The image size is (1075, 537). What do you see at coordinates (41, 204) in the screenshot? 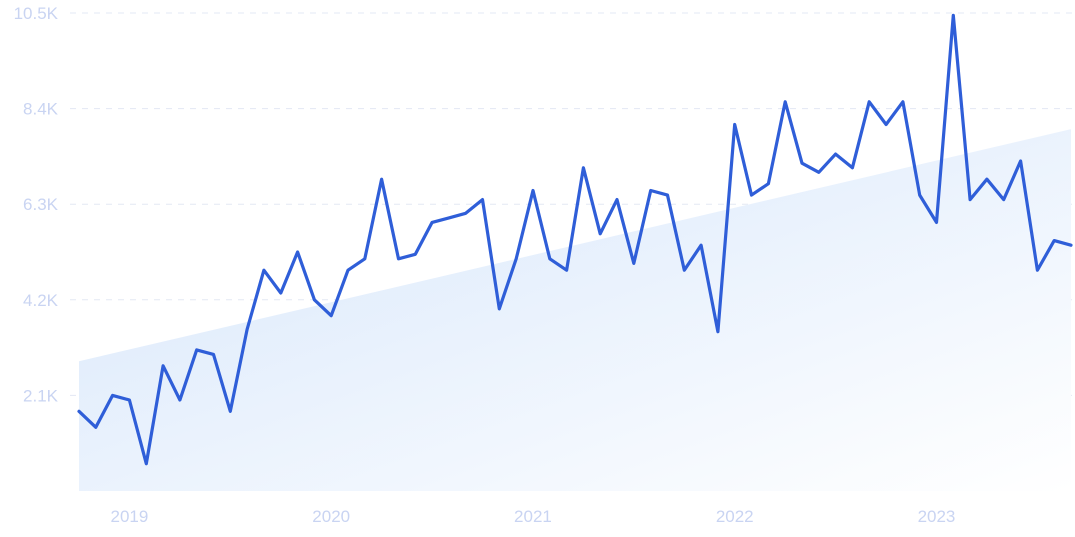
I see `y-tick-label: 6.3K` at bounding box center [41, 204].